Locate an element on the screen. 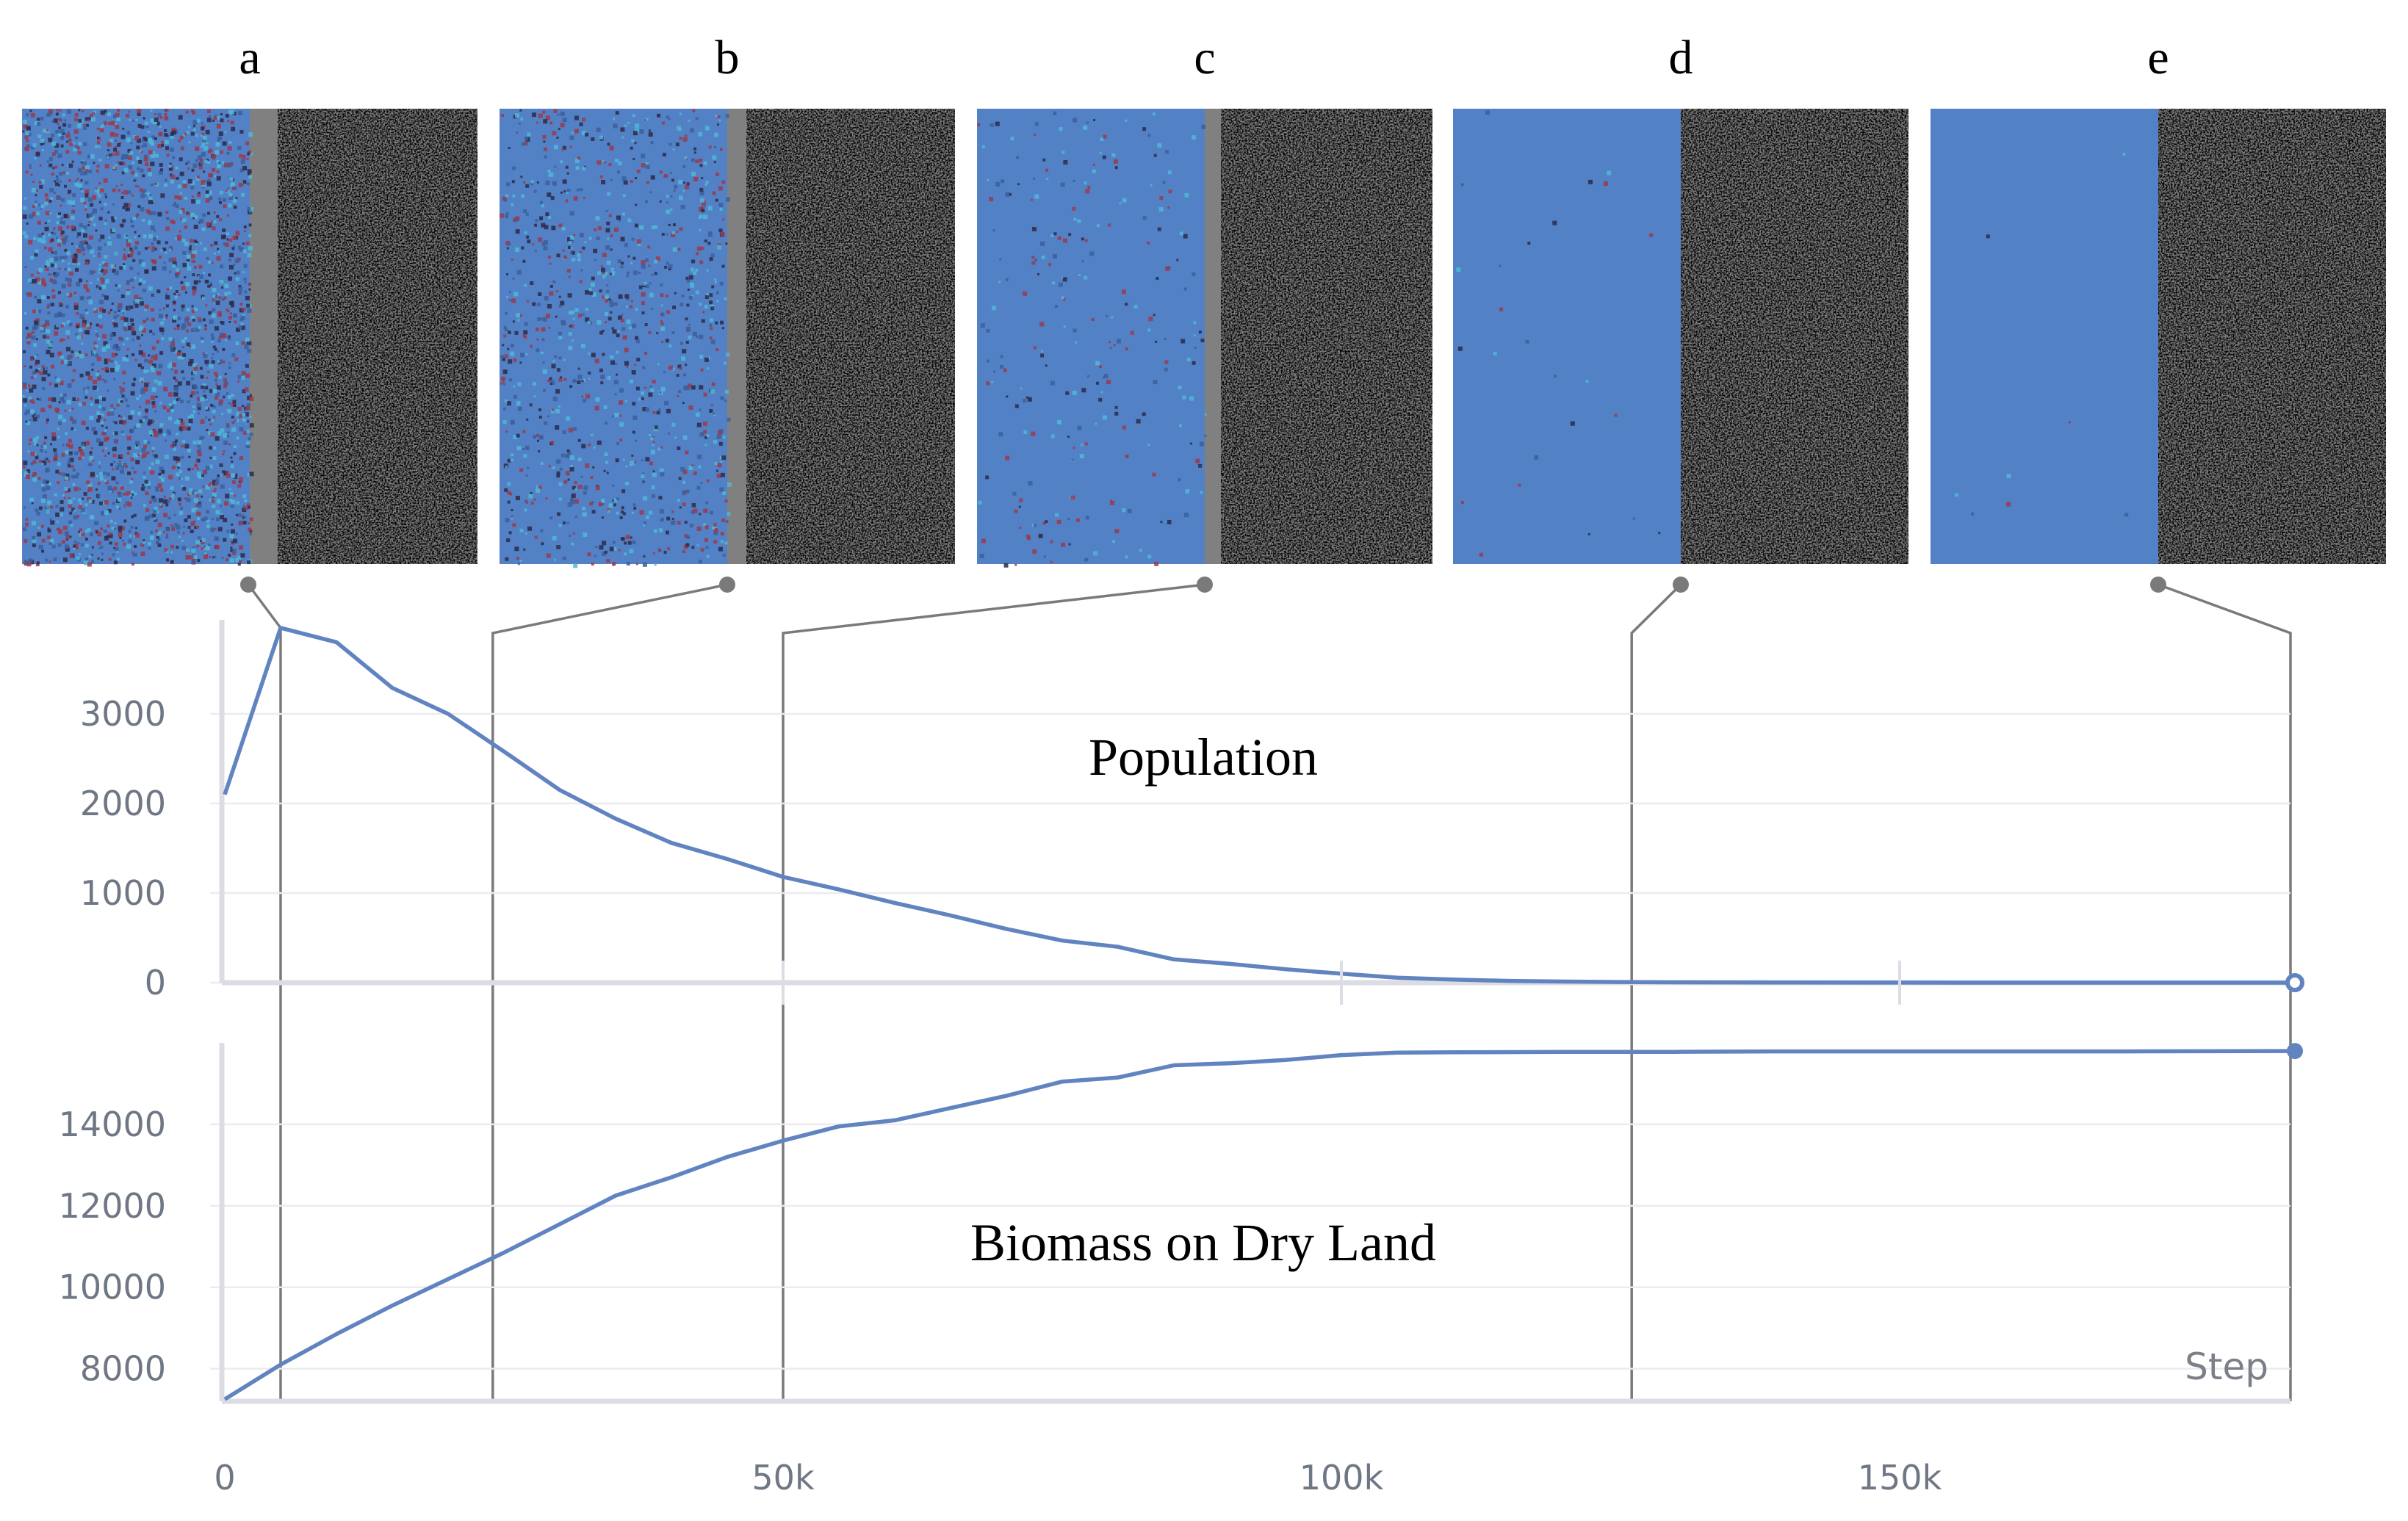 This screenshot has width=2408, height=1521. snapshot-panel-e: e is located at coordinates (2158, 297).